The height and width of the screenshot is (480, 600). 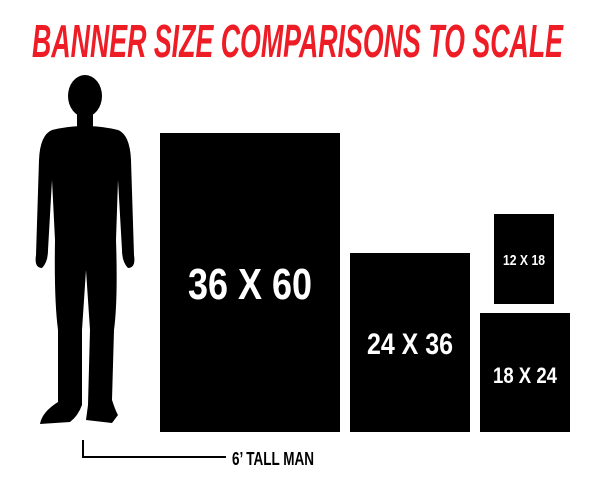 I want to click on banner-label: 36 X 60, so click(x=250, y=284).